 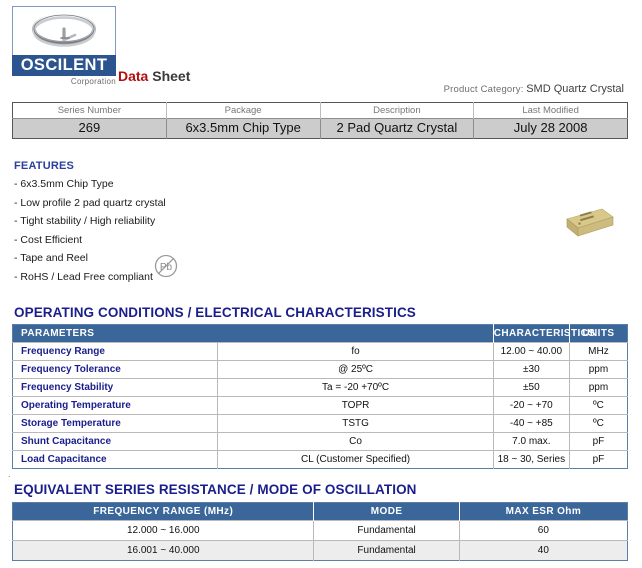 I want to click on feature-item: - 6x3.5mm Chip Type, so click(x=64, y=184).